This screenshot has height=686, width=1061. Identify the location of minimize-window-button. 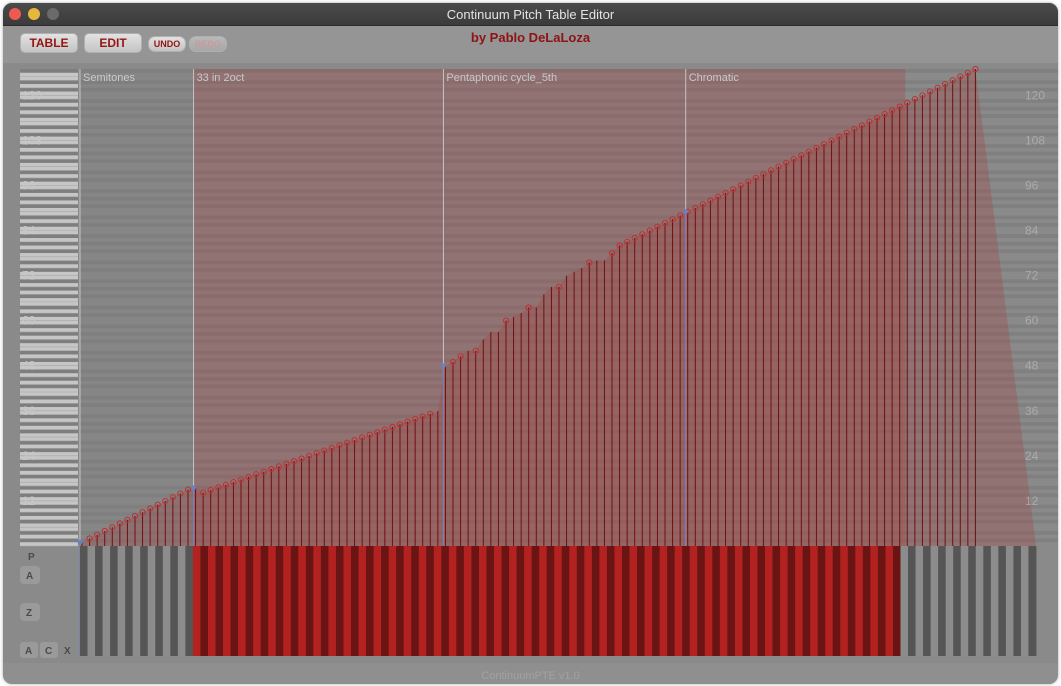
(34, 14).